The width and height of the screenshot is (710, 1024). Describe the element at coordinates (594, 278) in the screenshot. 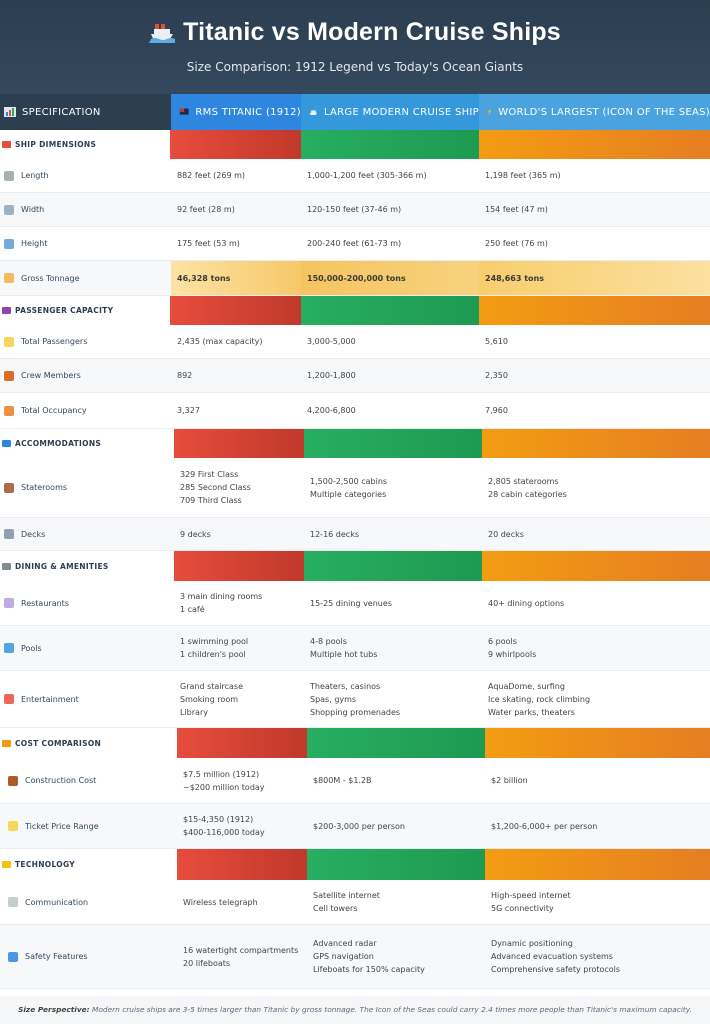

I see `largest-value: 248,663 tons` at that location.